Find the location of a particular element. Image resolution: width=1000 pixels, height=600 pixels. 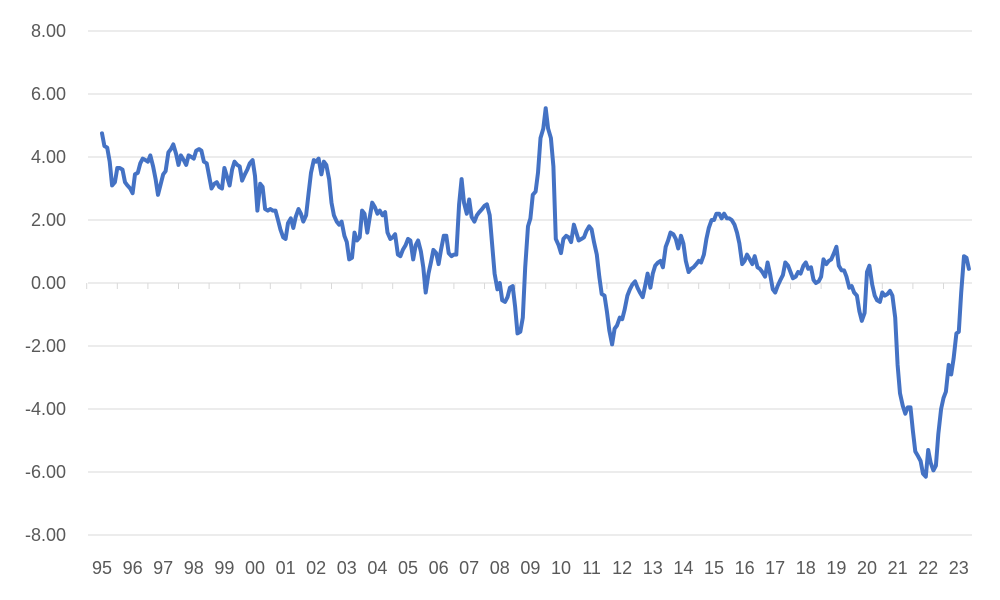

x-tick-label: 16 is located at coordinates (745, 568).